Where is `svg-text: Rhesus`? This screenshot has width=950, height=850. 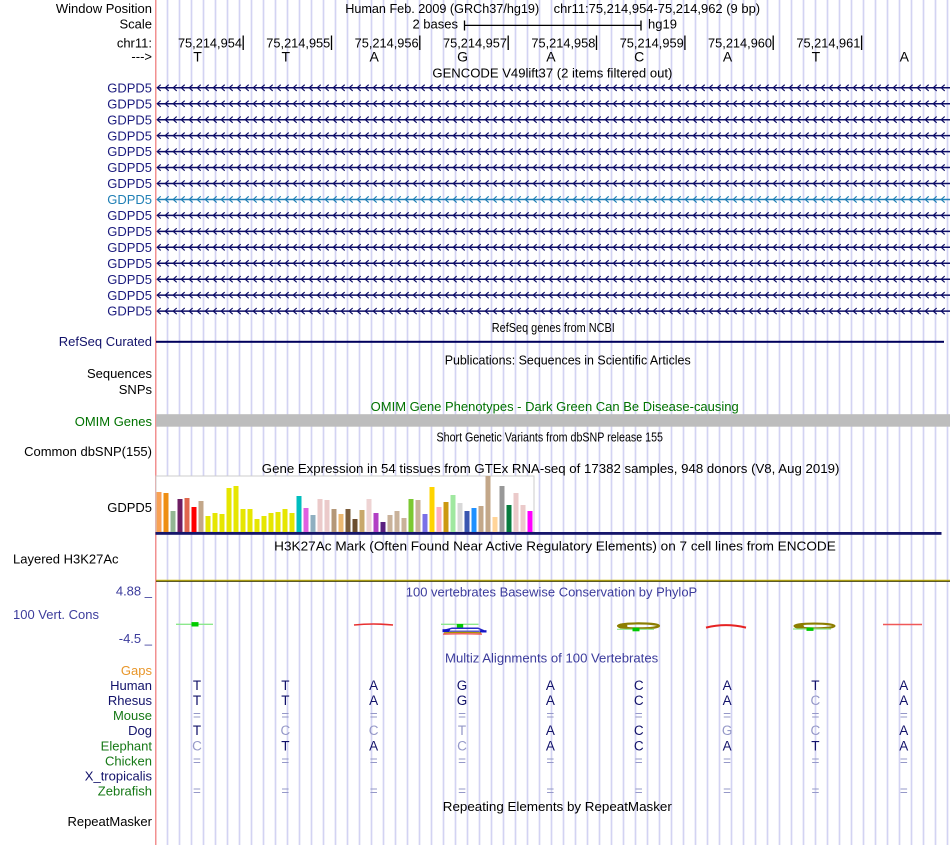
svg-text: Rhesus is located at coordinates (130, 700).